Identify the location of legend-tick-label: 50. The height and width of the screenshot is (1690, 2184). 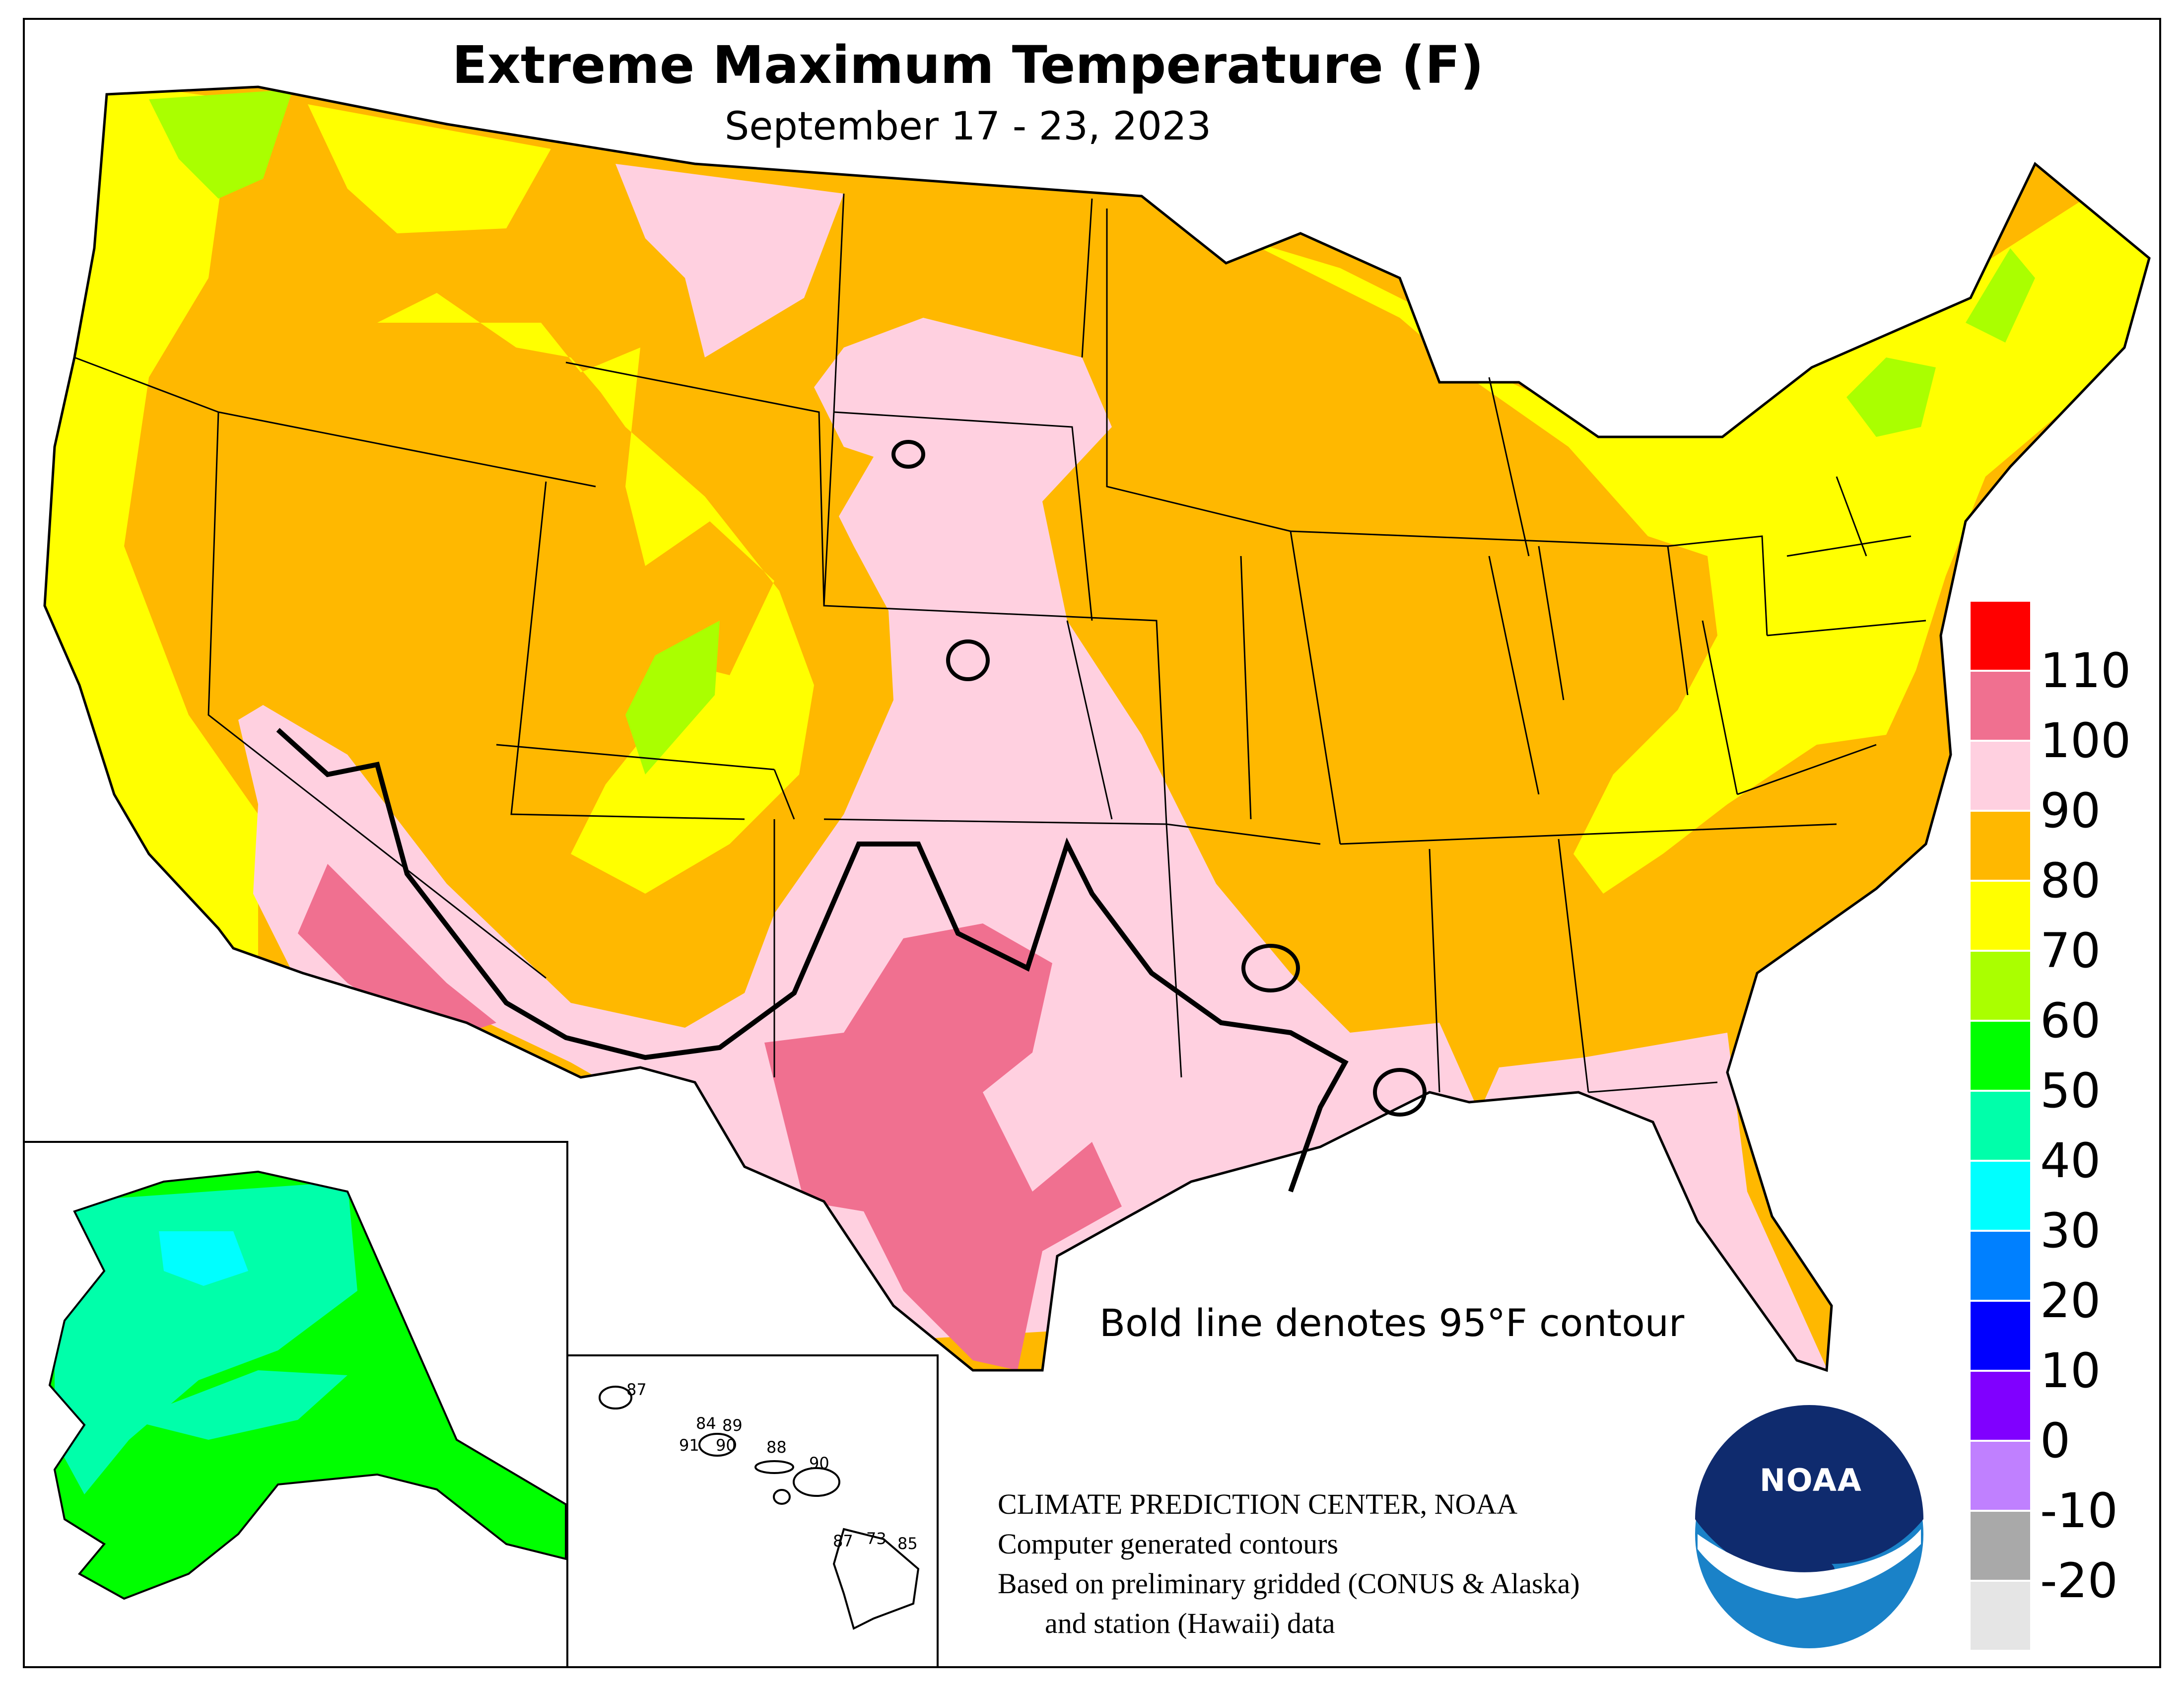
(2070, 1091).